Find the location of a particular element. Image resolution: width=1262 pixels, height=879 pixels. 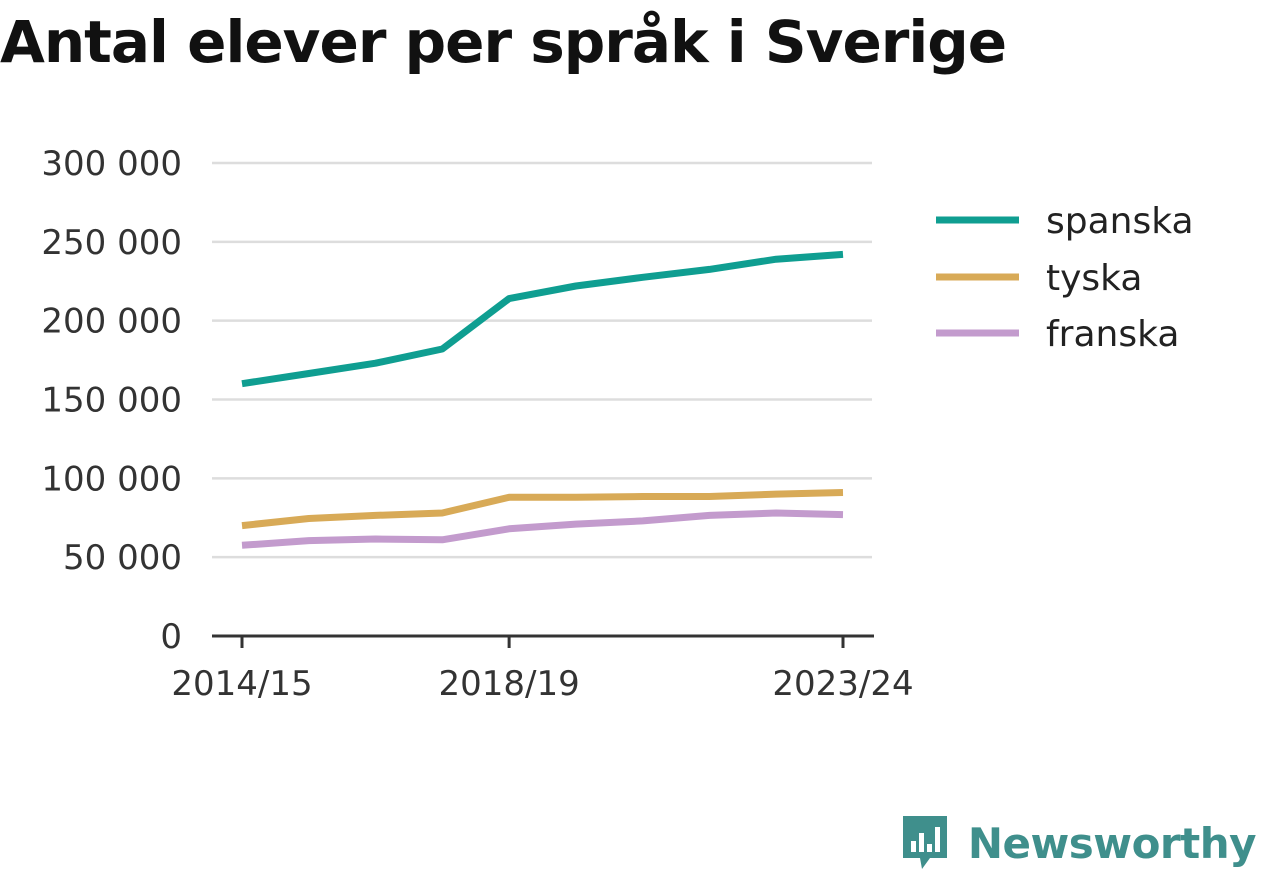

x-tick-label: 2023/24 is located at coordinates (842, 684).